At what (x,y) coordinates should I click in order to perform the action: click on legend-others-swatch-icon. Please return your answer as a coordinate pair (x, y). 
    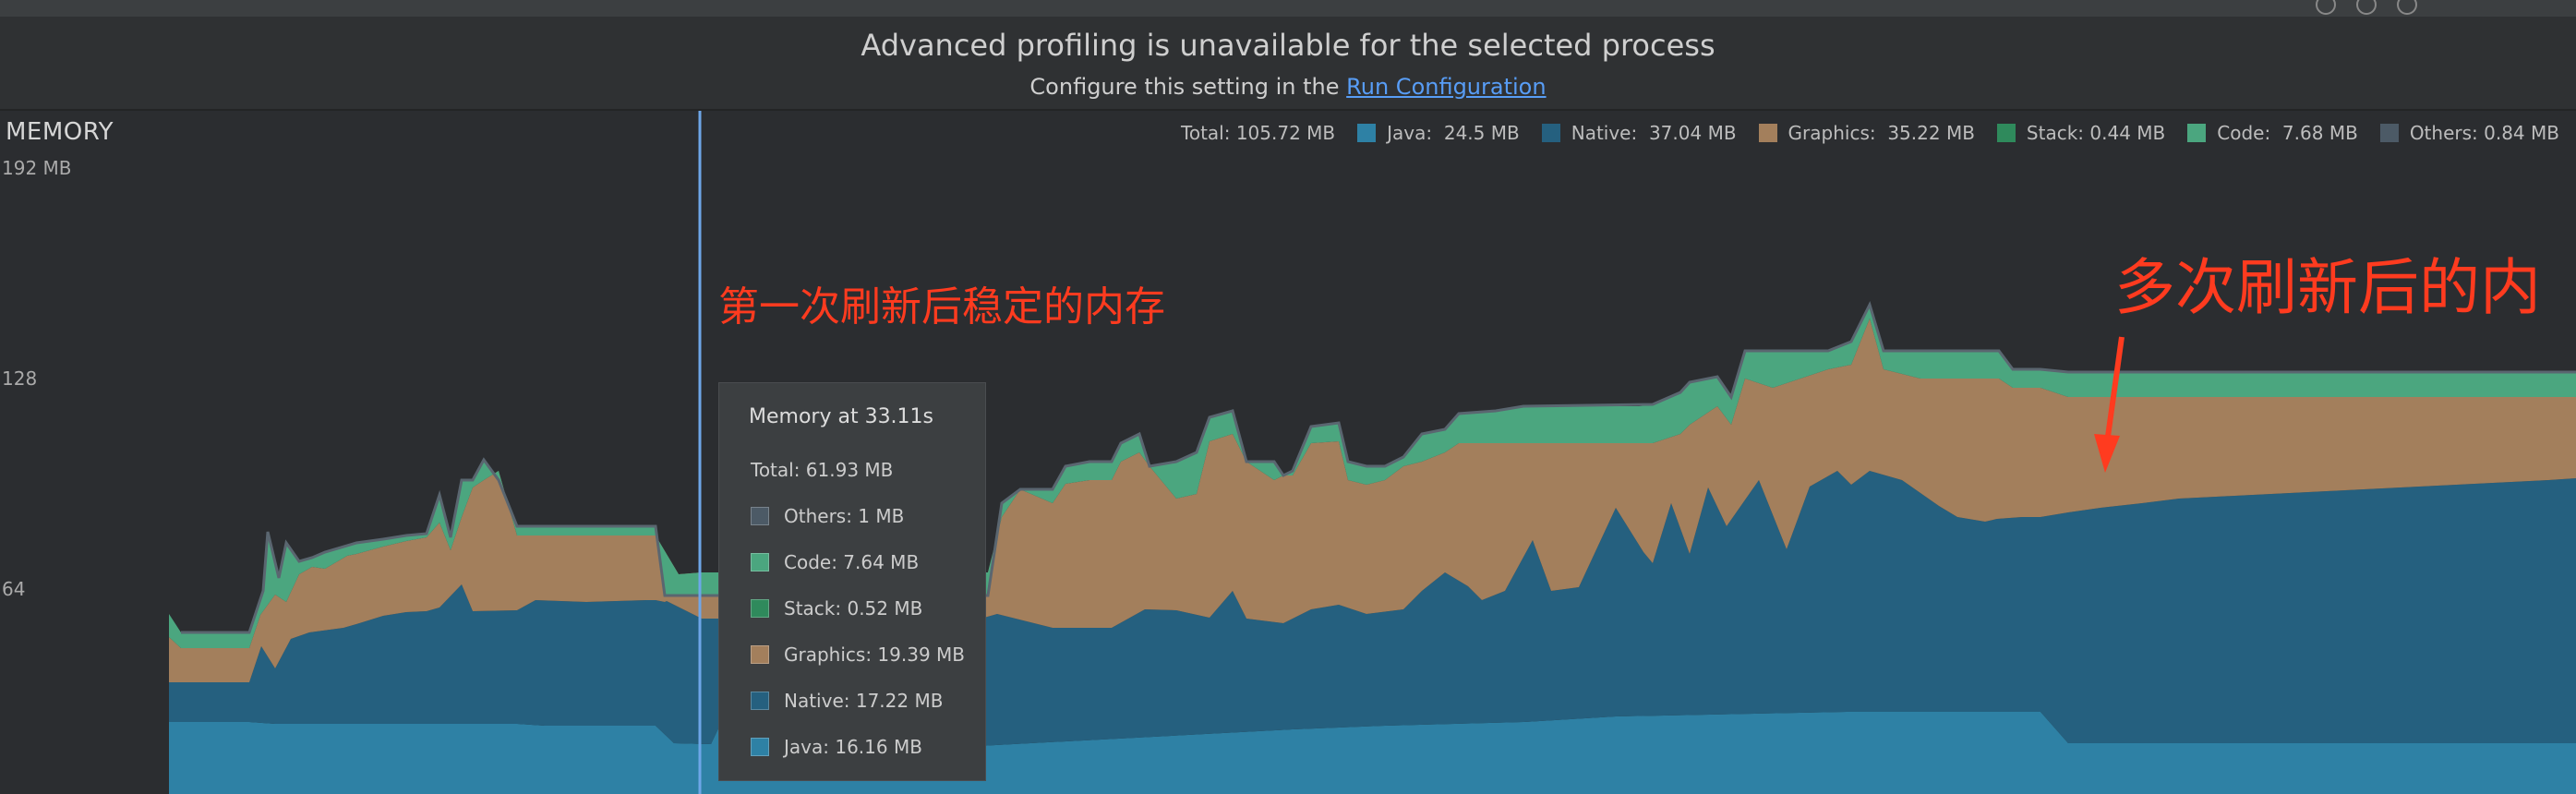
    Looking at the image, I should click on (2389, 133).